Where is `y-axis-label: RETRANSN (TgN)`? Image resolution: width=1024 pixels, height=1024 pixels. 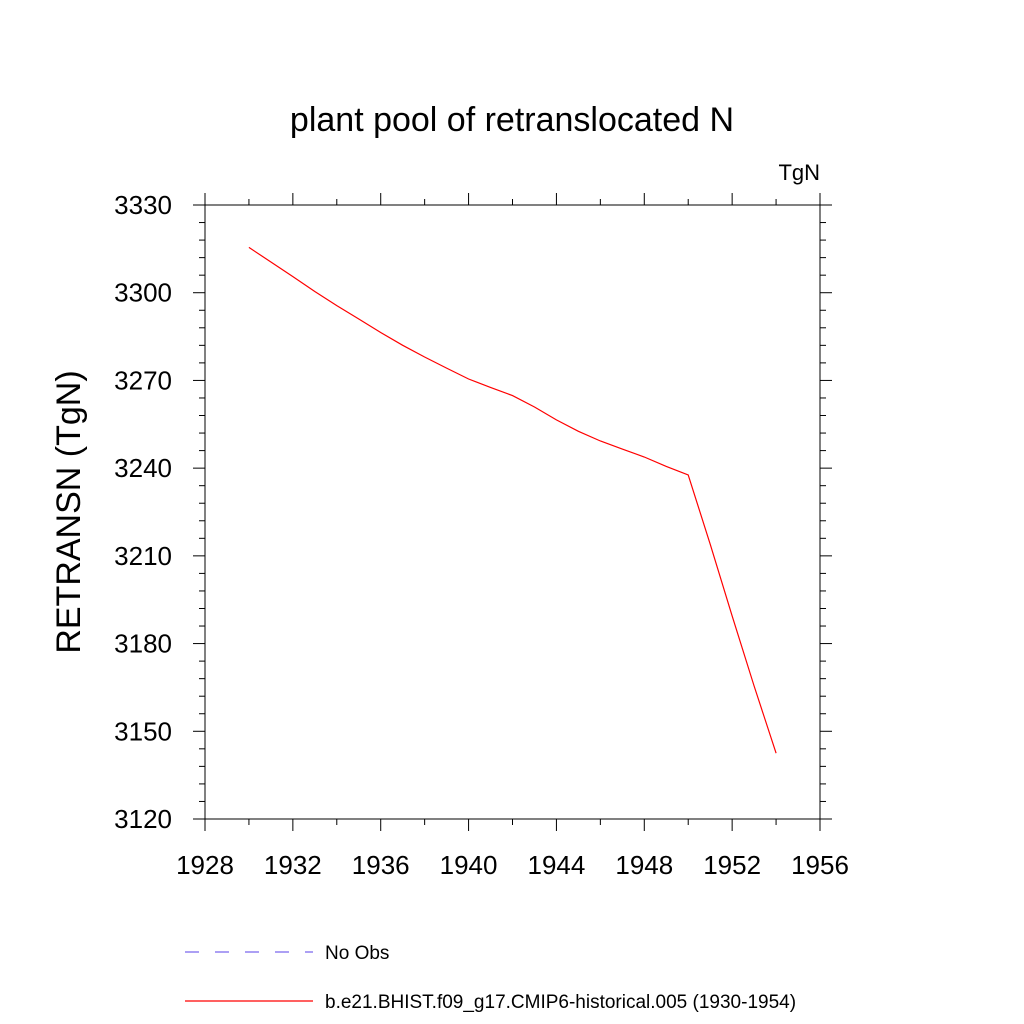 y-axis-label: RETRANSN (TgN) is located at coordinates (69, 511).